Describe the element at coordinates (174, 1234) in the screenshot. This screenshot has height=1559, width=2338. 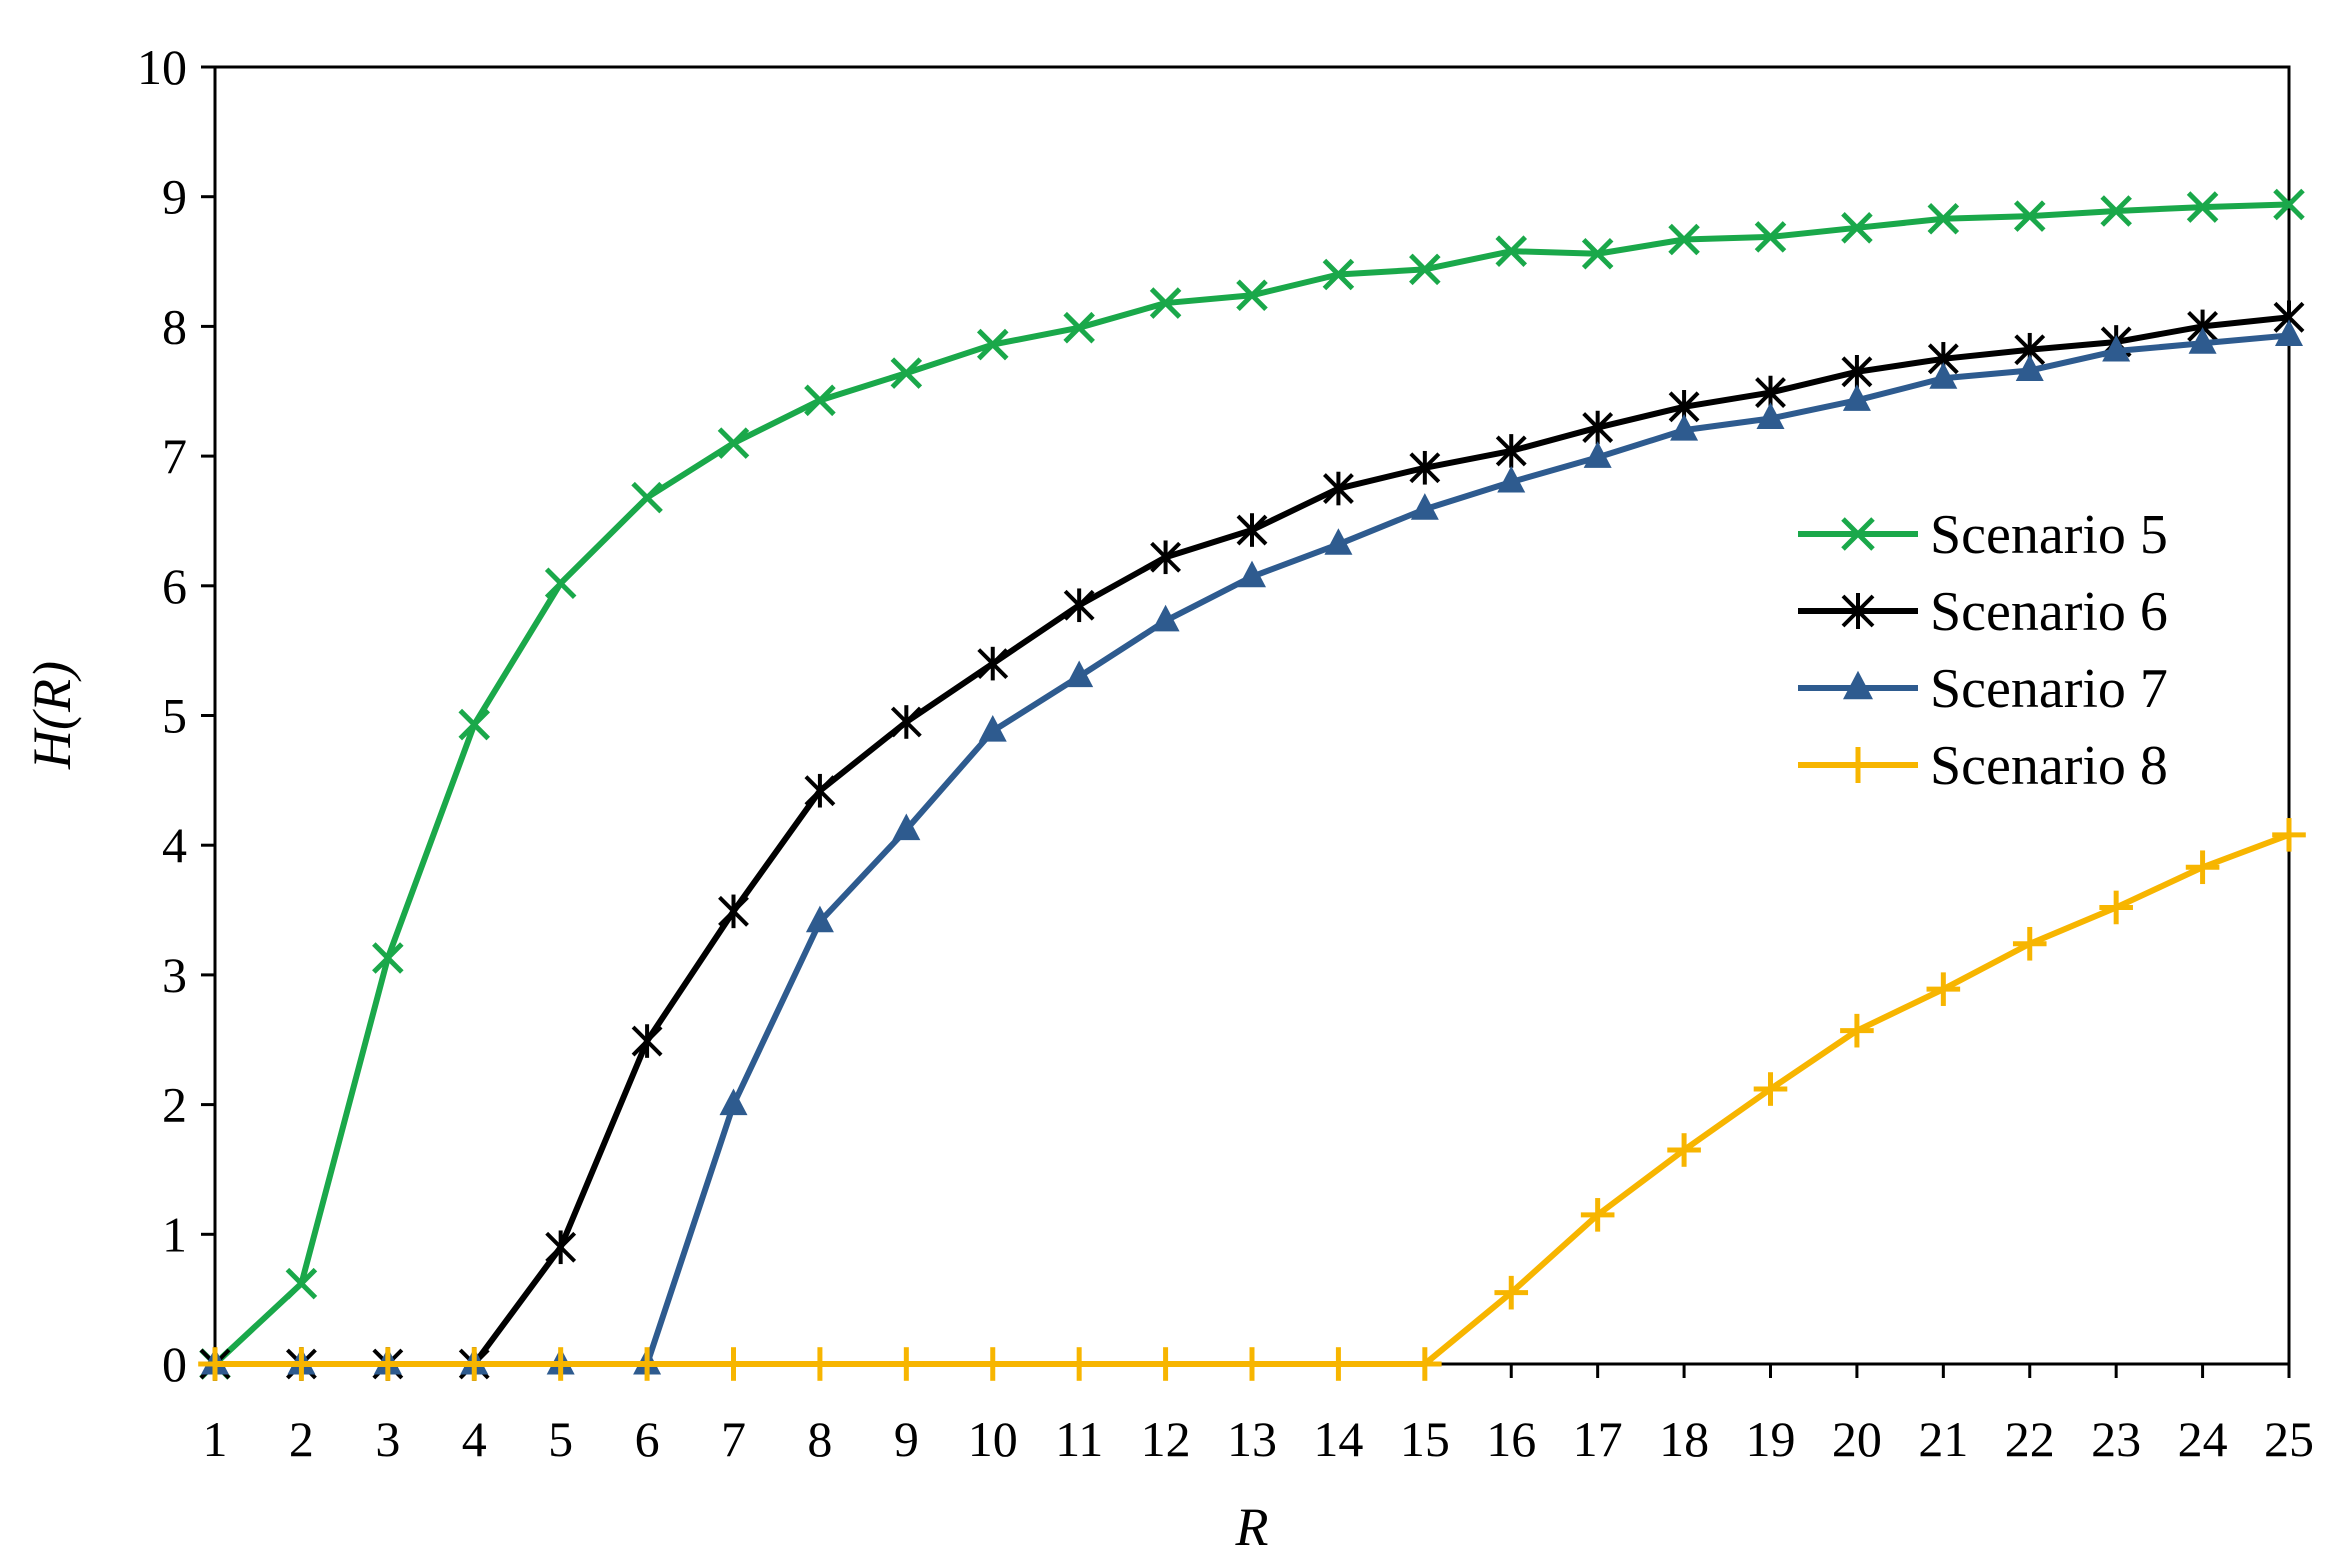
I see `y-tick-label: 1` at that location.